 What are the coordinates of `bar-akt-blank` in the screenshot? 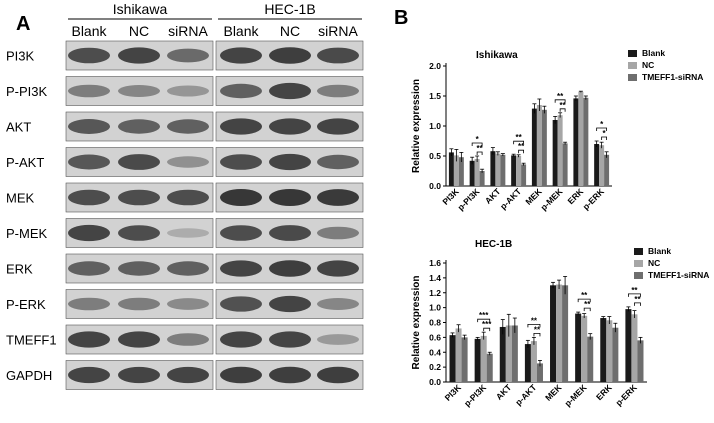 It's located at (502, 354).